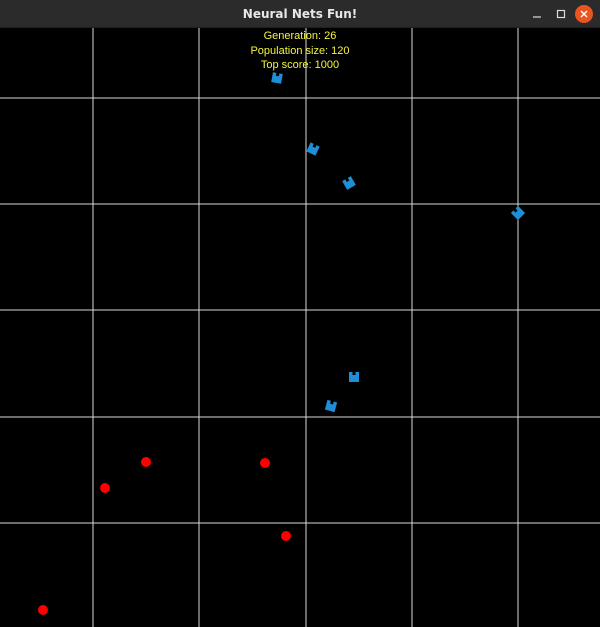  What do you see at coordinates (537, 17) in the screenshot?
I see `minimize-icon` at bounding box center [537, 17].